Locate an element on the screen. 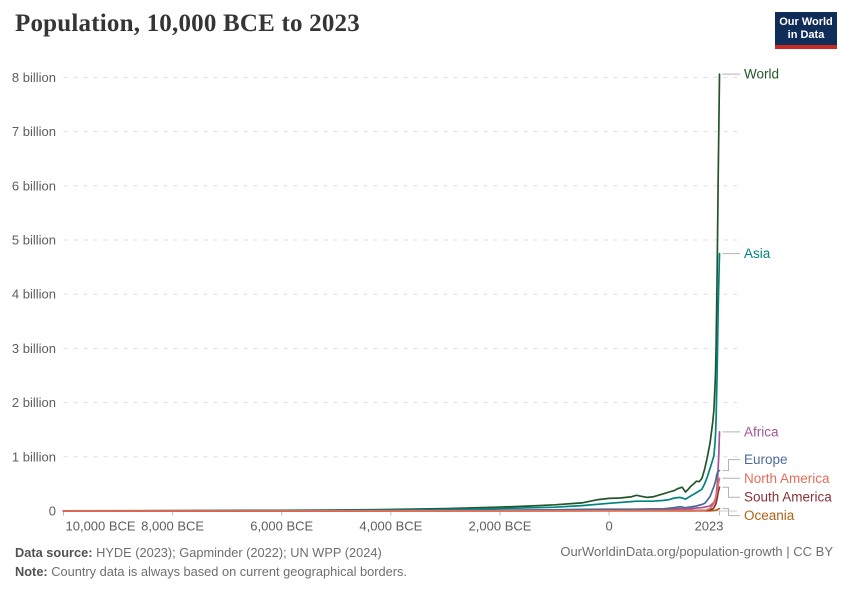  series-line-africa is located at coordinates (391, 471).